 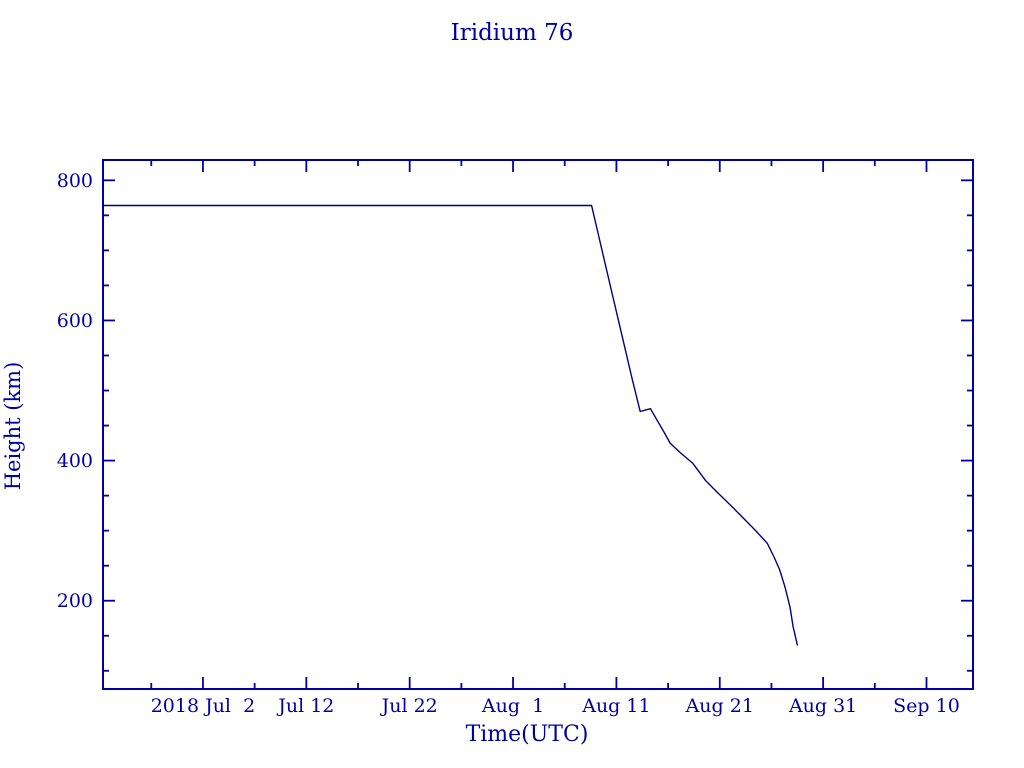 I want to click on x-tick-label: Aug 21, so click(x=719, y=706).